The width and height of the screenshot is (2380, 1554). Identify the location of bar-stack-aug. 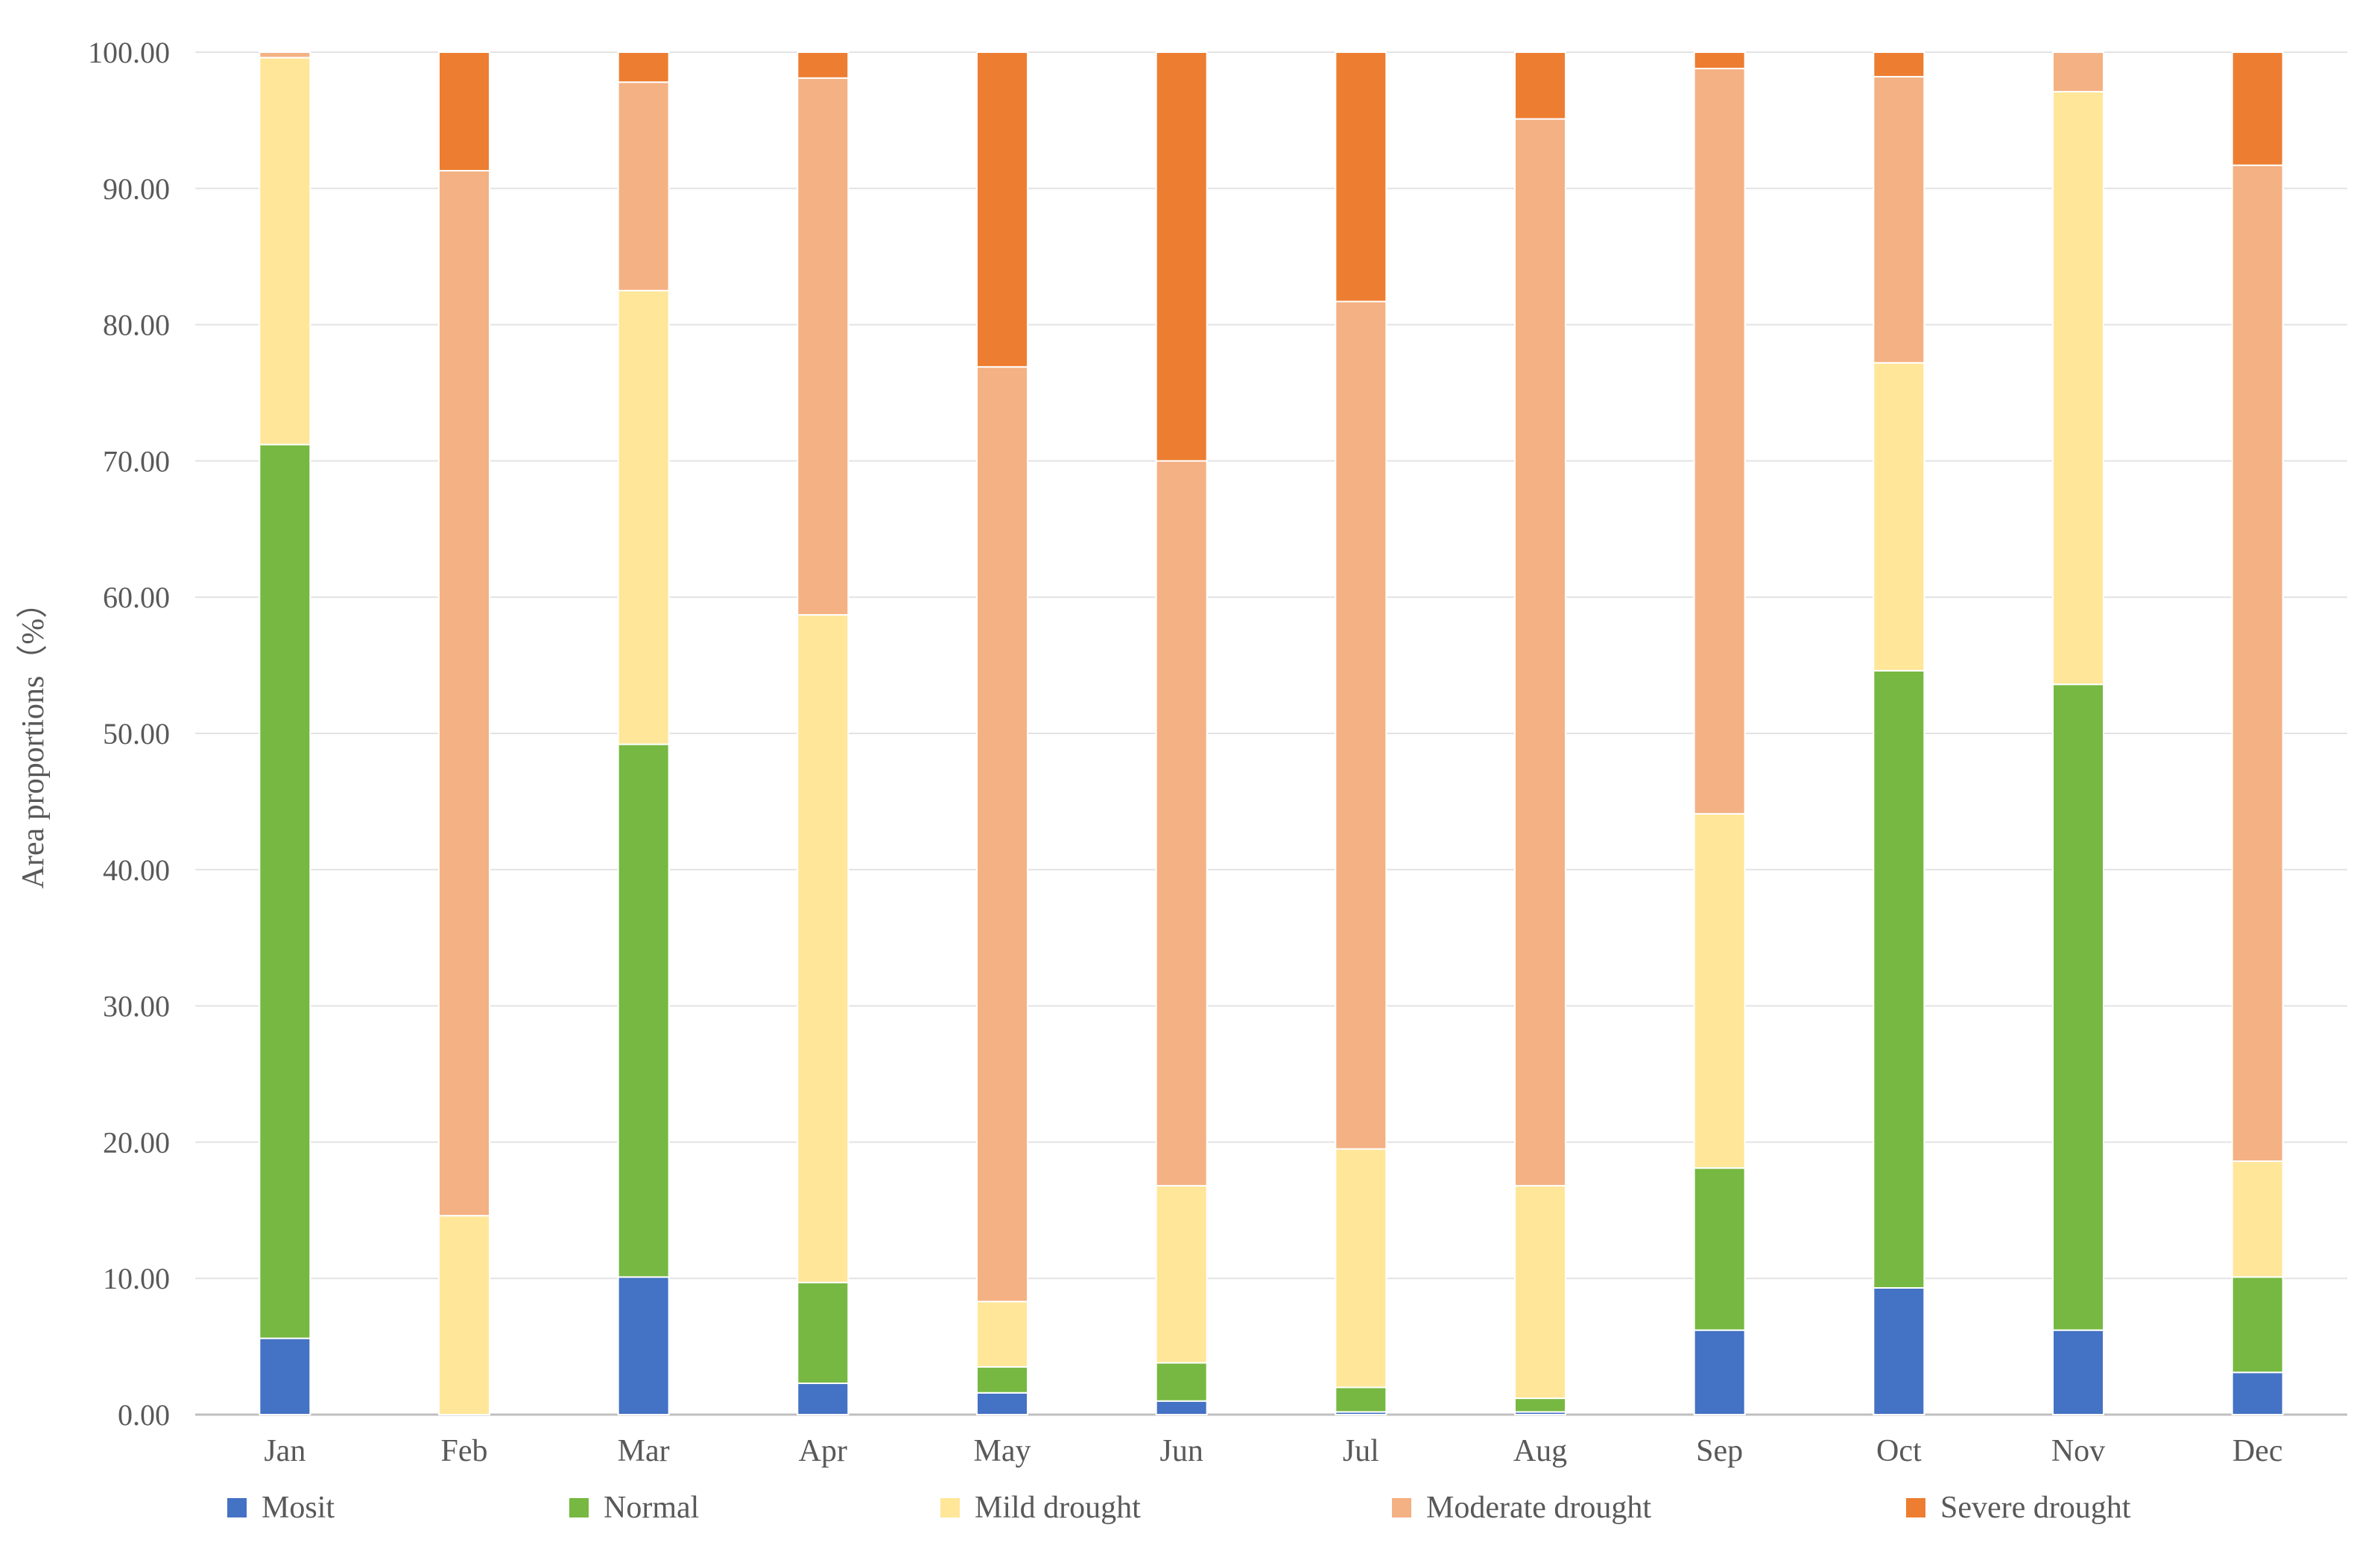
(1540, 733).